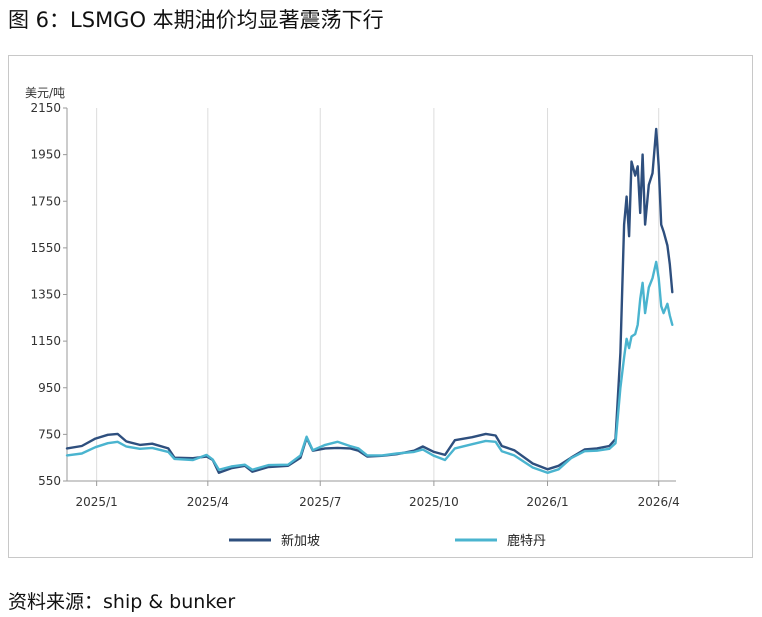  Describe the element at coordinates (547, 502) in the screenshot. I see `x-tick-label: 2026/1` at that location.